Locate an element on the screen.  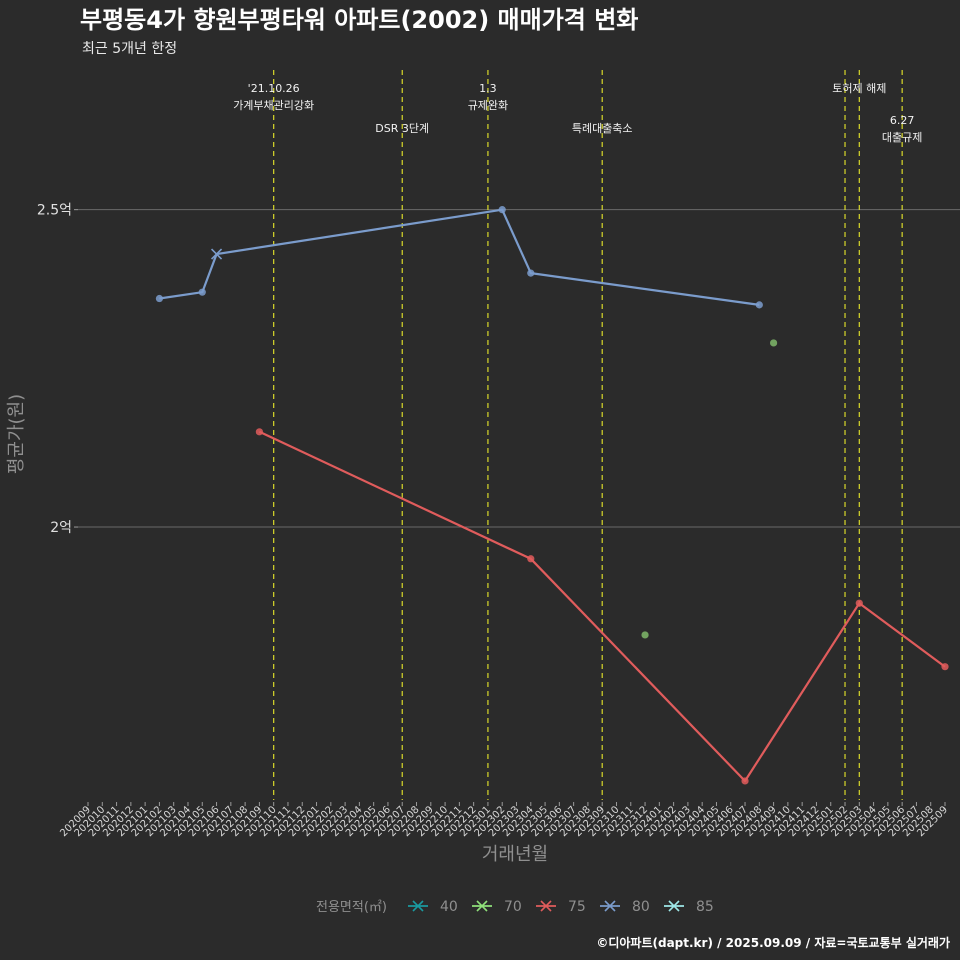
legend-item-80: 80 is located at coordinates (625, 907).